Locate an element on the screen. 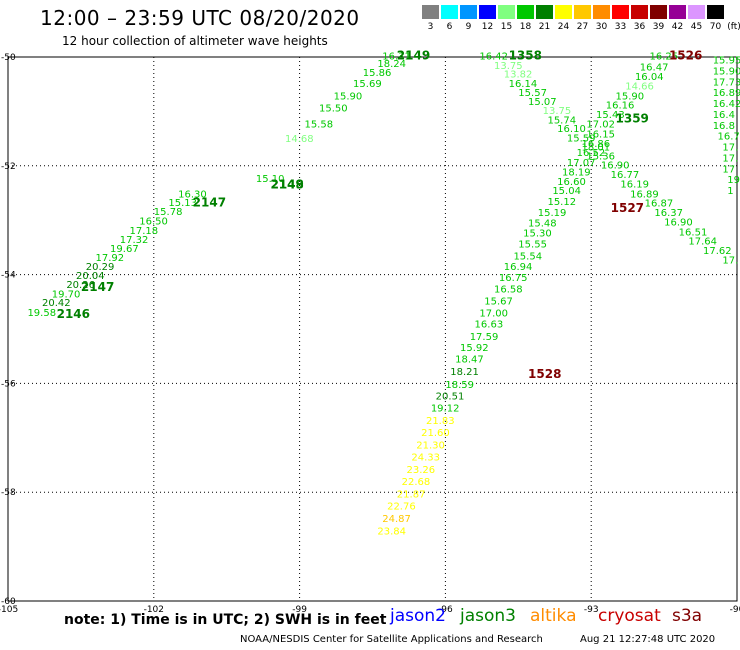 This screenshot has height=650, width=740. wave-height-label: 16.16 is located at coordinates (620, 106).